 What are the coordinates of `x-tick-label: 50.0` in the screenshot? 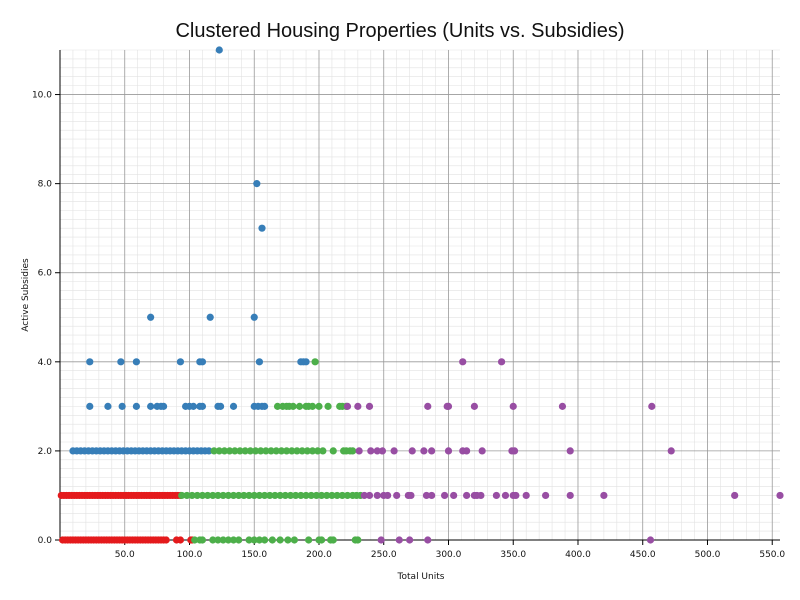 It's located at (125, 555).